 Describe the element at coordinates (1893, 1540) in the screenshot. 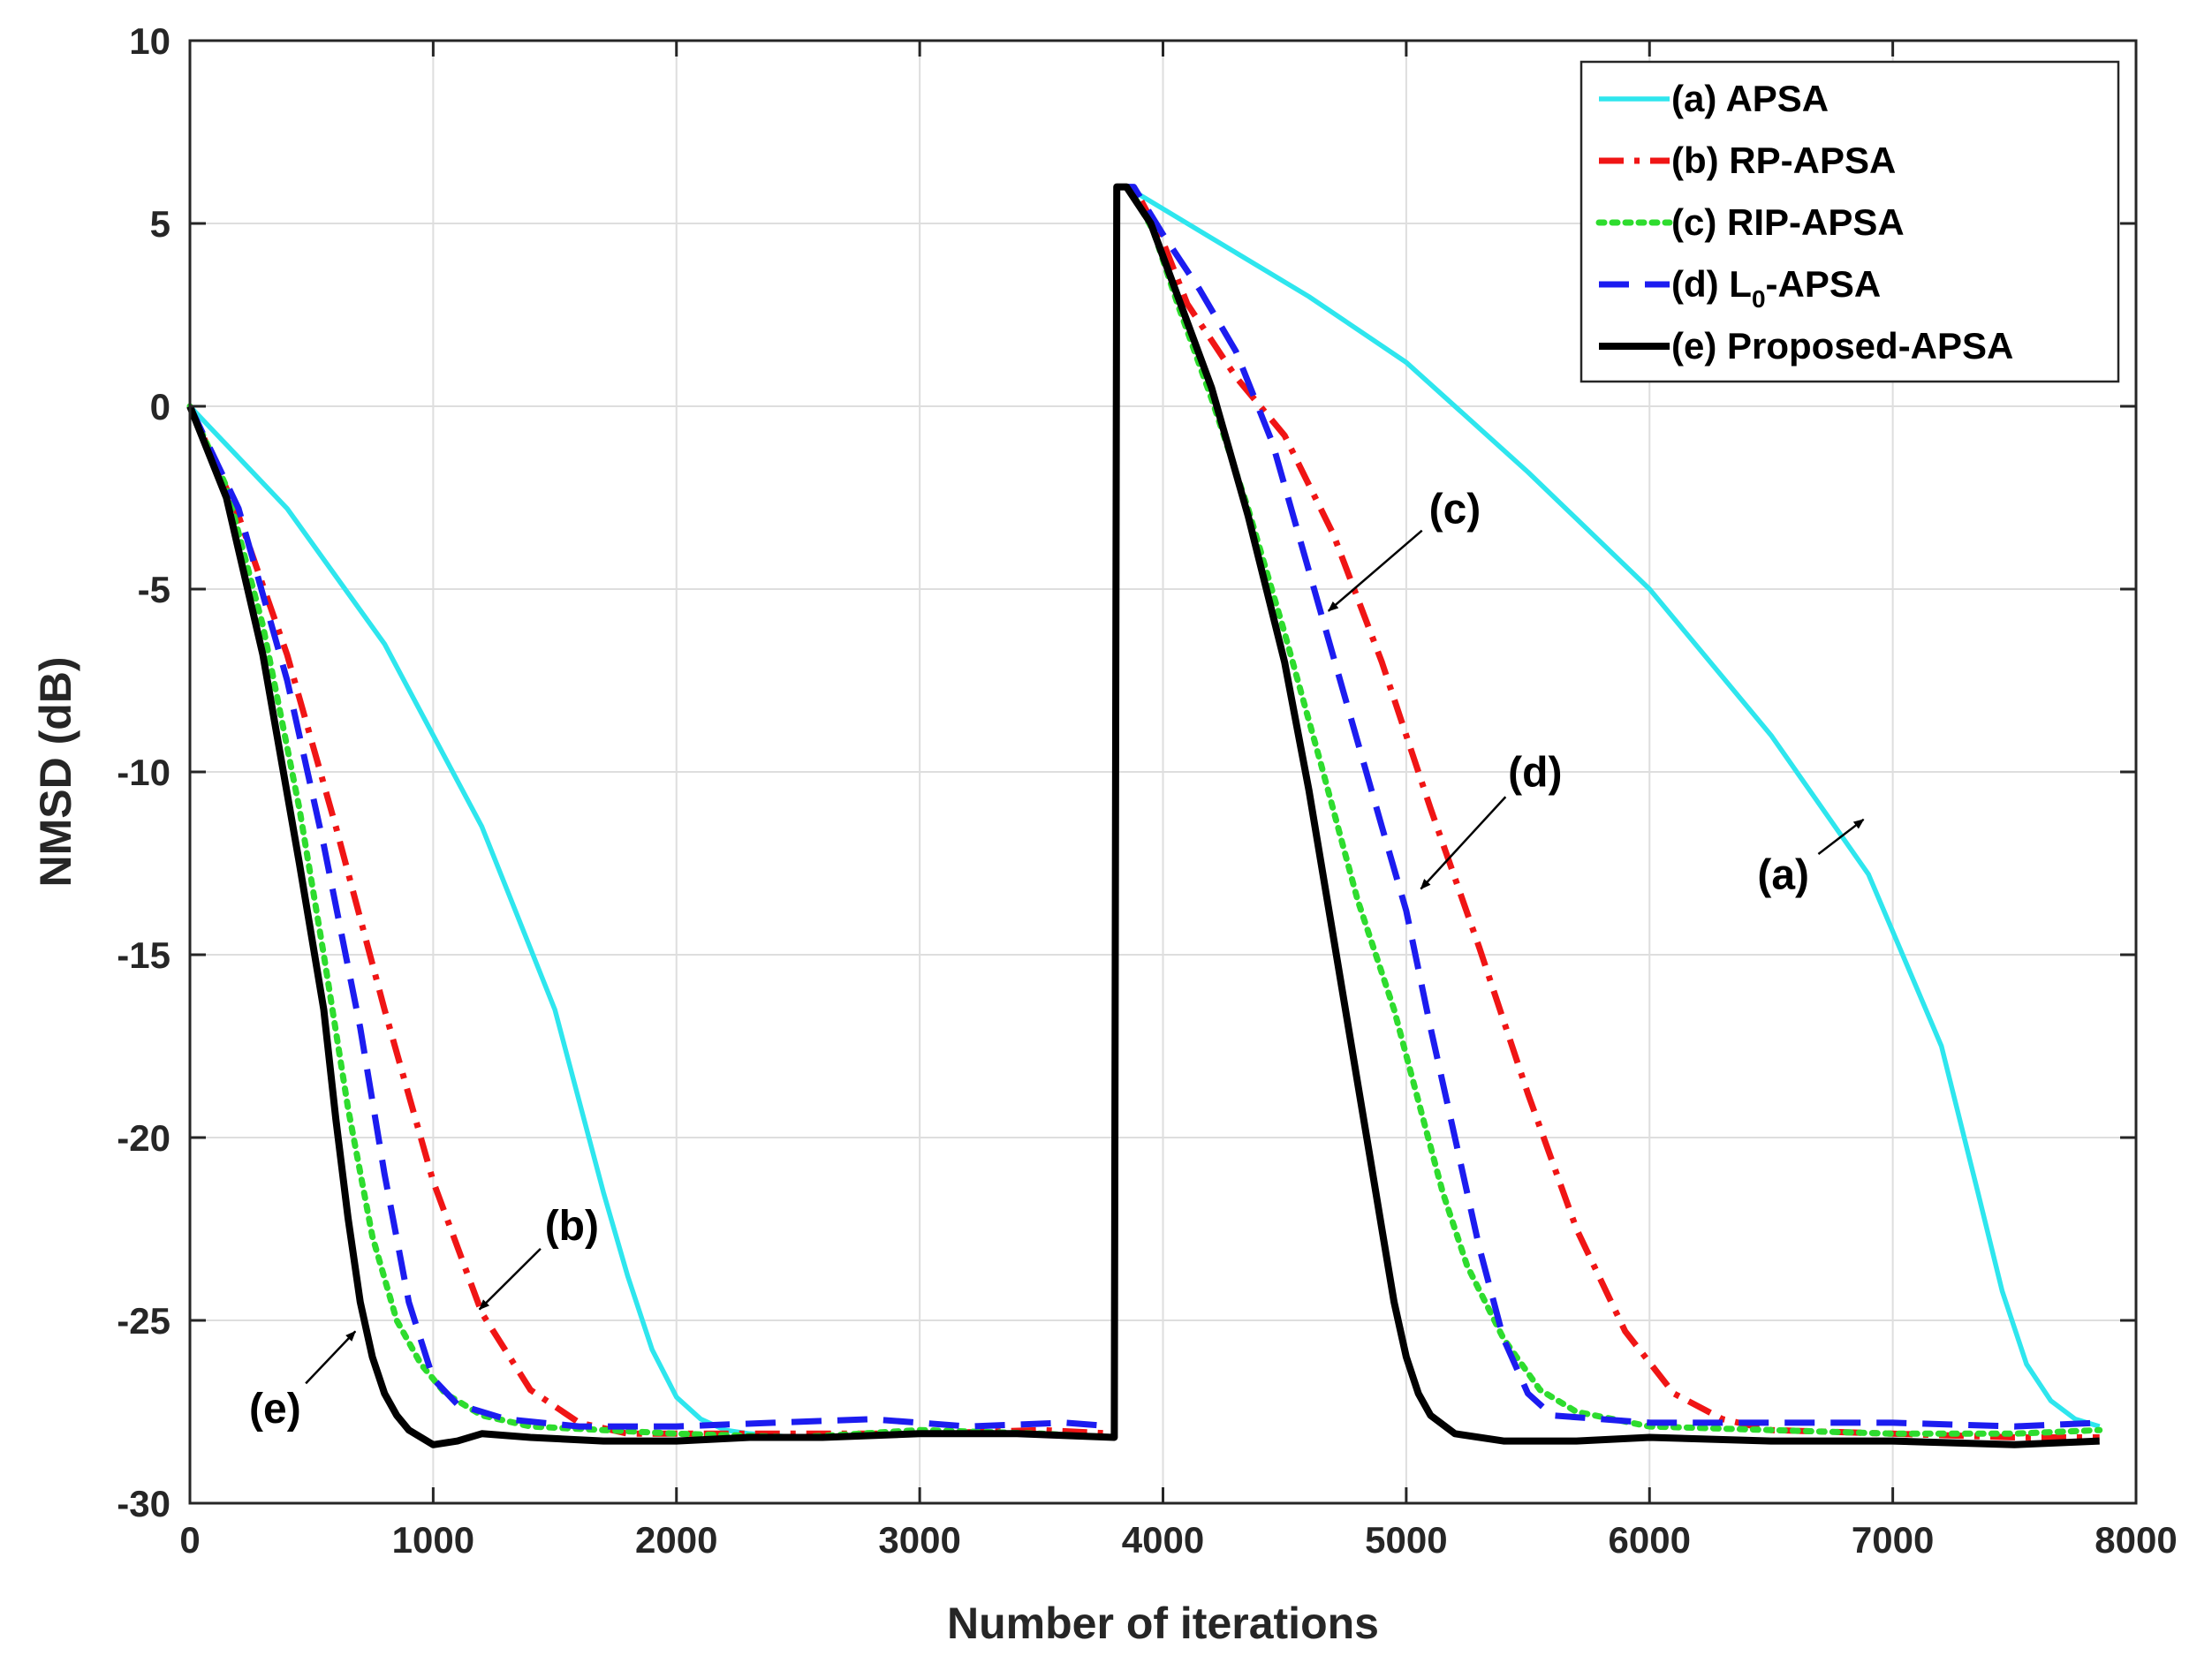

I see `x-tick-label: 7000` at that location.